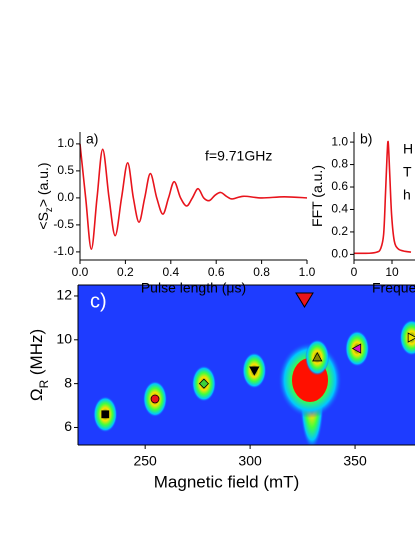 This screenshot has height=537, width=415. I want to click on y-tick-label: 0.2, so click(339, 231).